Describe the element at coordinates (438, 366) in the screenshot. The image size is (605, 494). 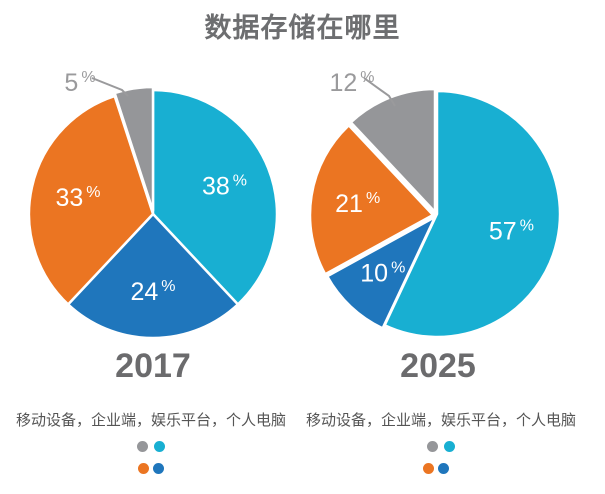
I see `year-label-2025: 2025` at that location.